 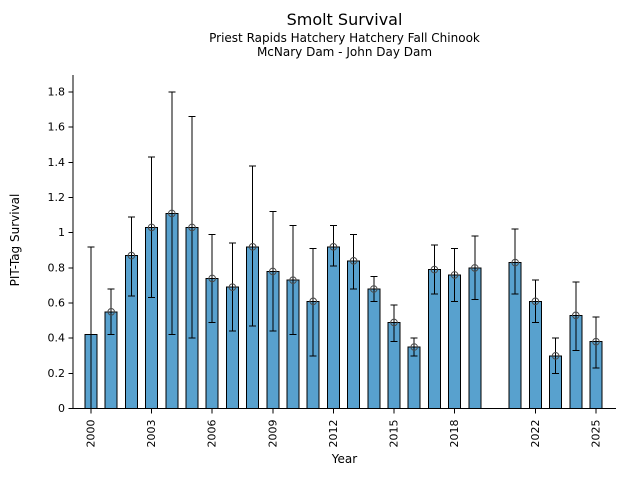 I want to click on y-tick-label-0.6: 0.6, so click(x=57, y=303).